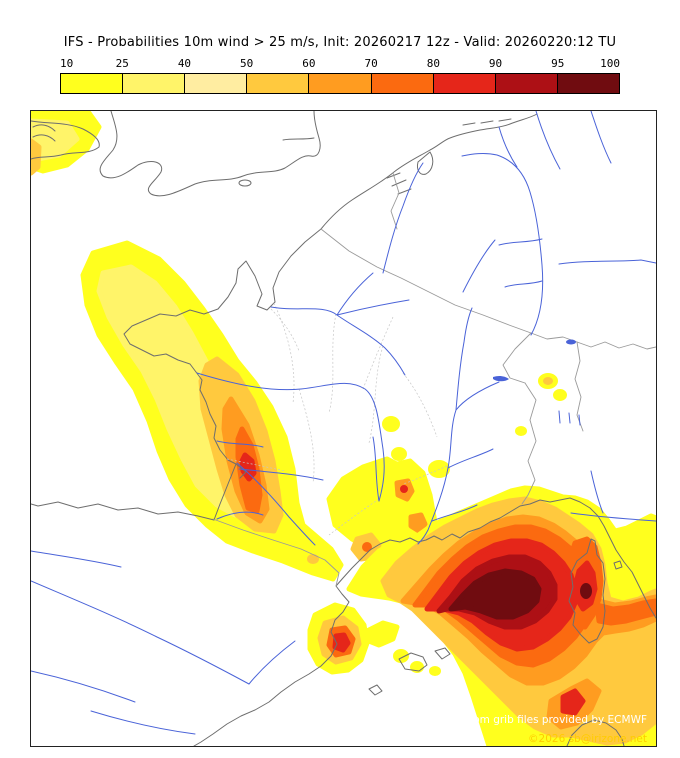  What do you see at coordinates (371, 63) in the screenshot?
I see `legend-tick: 70` at bounding box center [371, 63].